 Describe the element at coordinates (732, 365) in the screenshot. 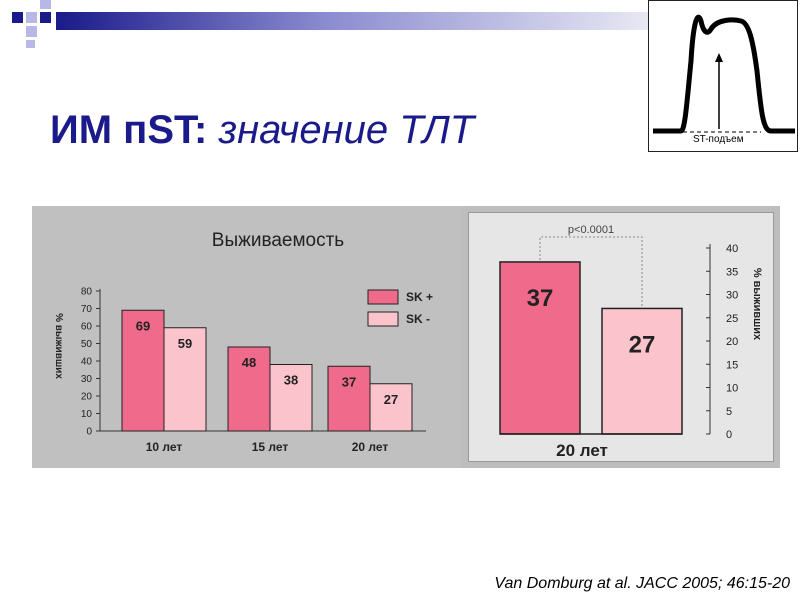

I see `right-y-tick-label: 15` at that location.